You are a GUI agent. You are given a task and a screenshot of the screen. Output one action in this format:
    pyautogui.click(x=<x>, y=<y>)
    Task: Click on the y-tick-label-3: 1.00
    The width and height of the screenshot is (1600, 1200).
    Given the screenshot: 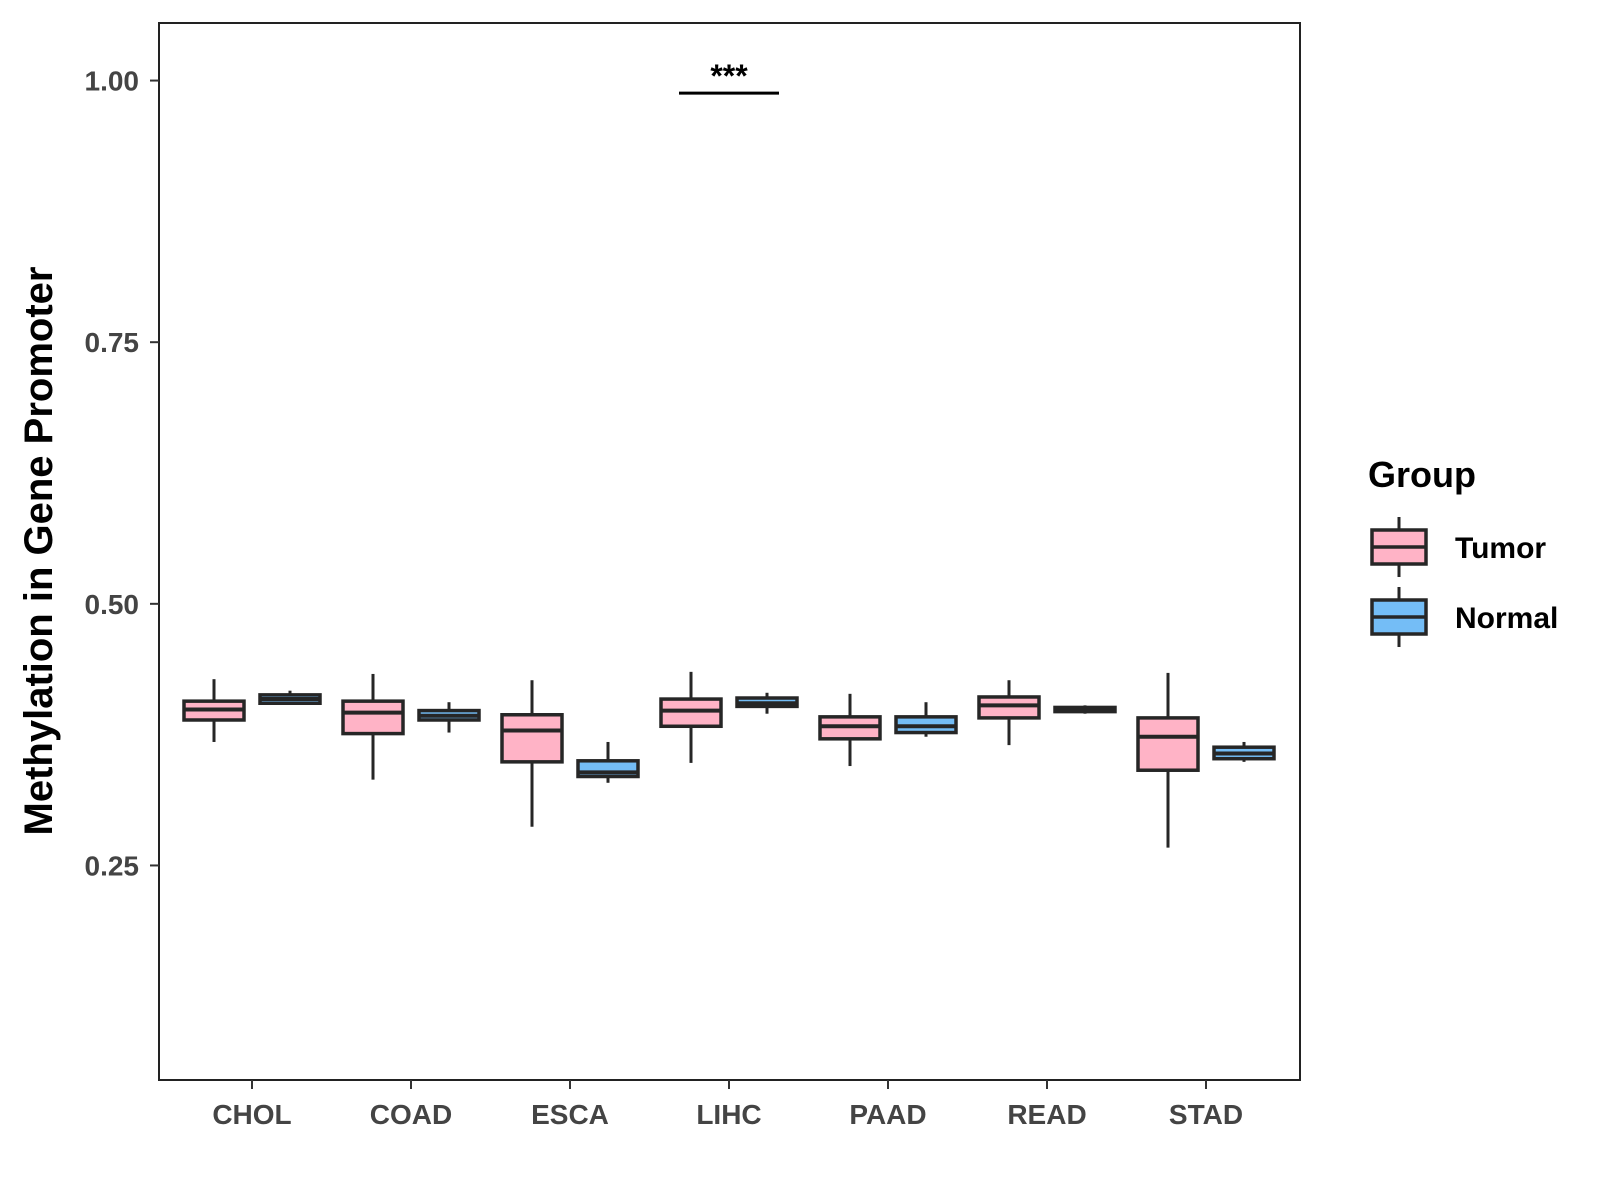 What is the action you would take?
    pyautogui.click(x=112, y=81)
    